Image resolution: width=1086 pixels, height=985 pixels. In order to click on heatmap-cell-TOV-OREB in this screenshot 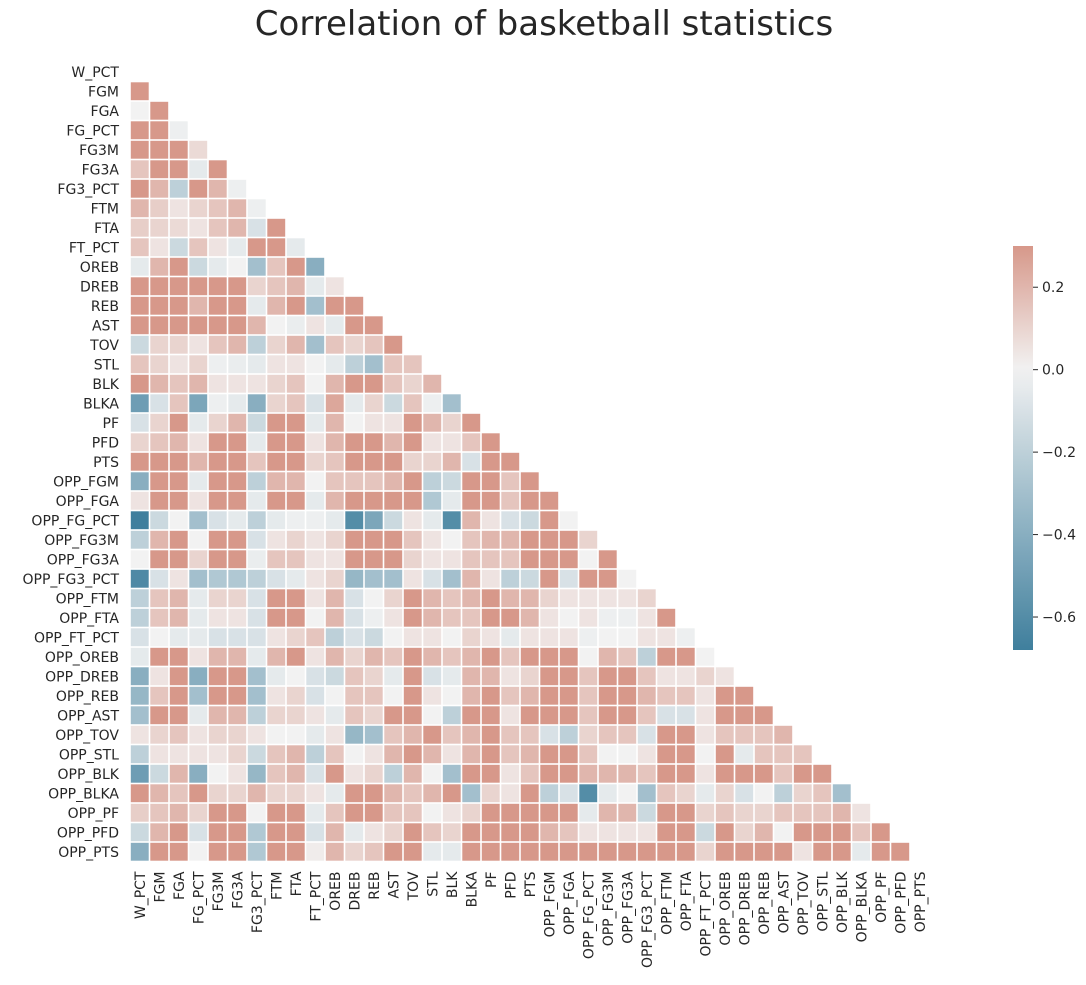, I will do `click(334, 344)`.